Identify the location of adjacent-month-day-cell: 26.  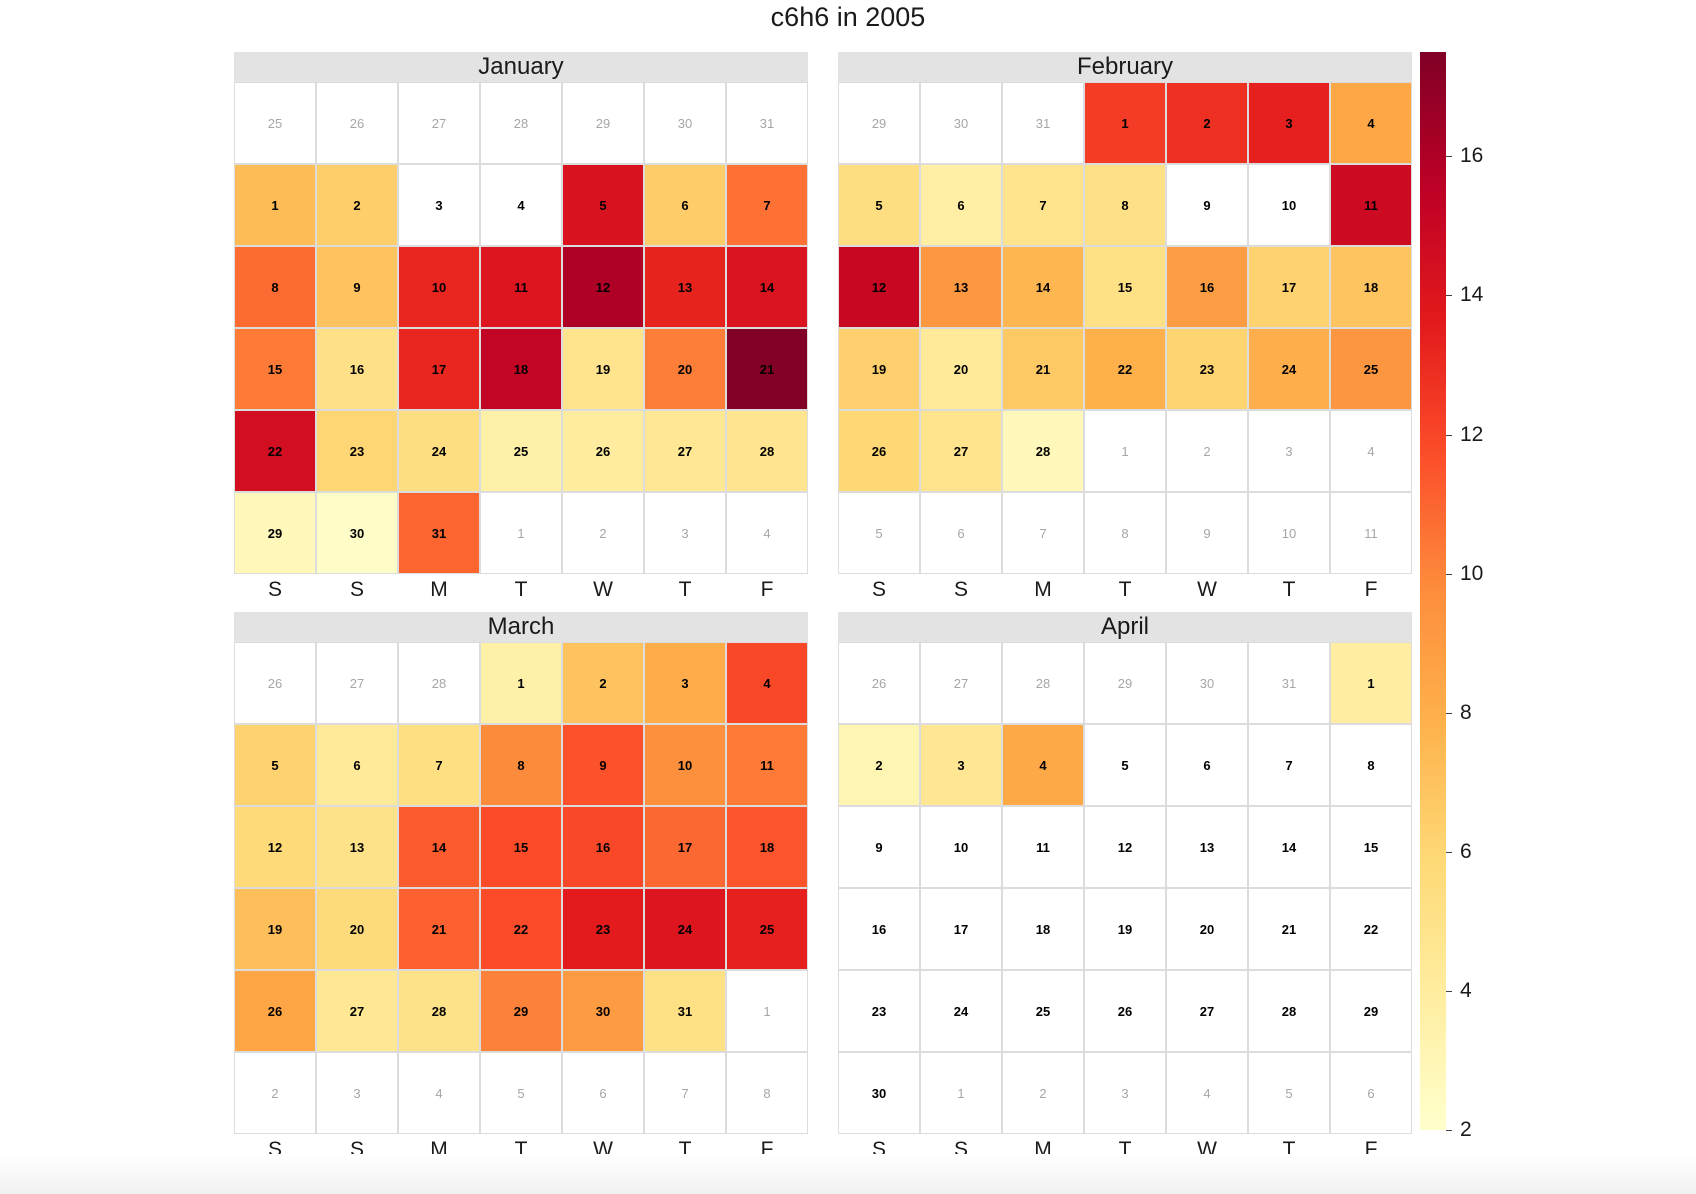
(275, 683).